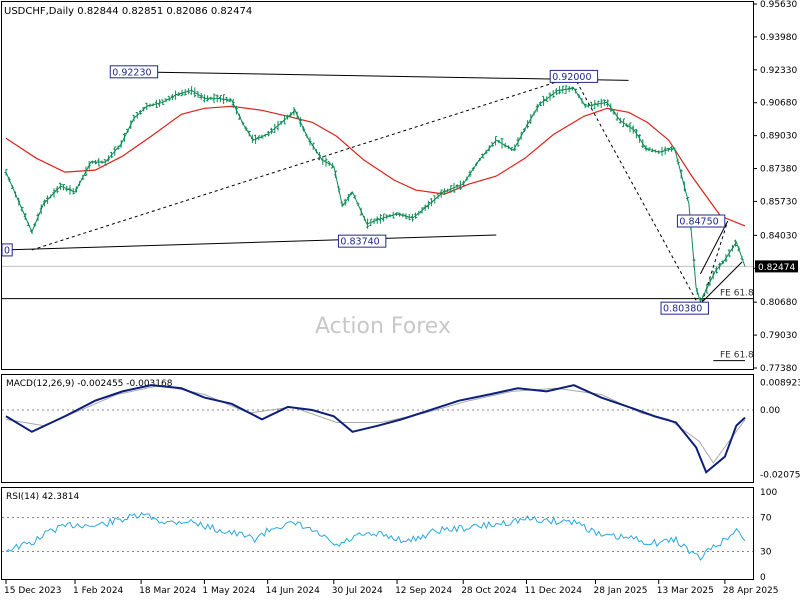 This screenshot has width=800, height=604. I want to click on price-annotation-label: 0.83740, so click(359, 242).